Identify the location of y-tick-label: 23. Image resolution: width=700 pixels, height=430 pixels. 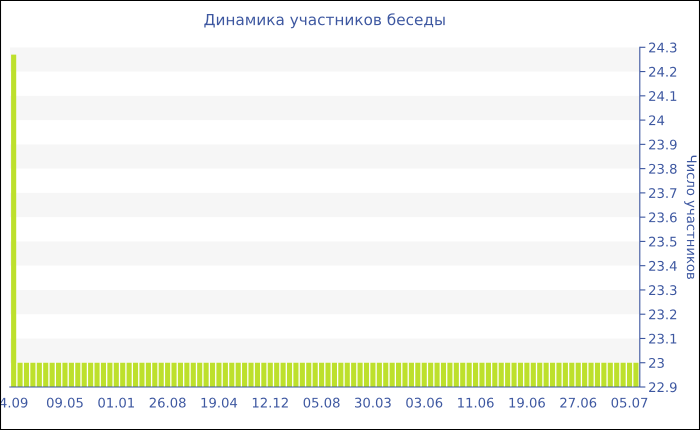
(656, 363).